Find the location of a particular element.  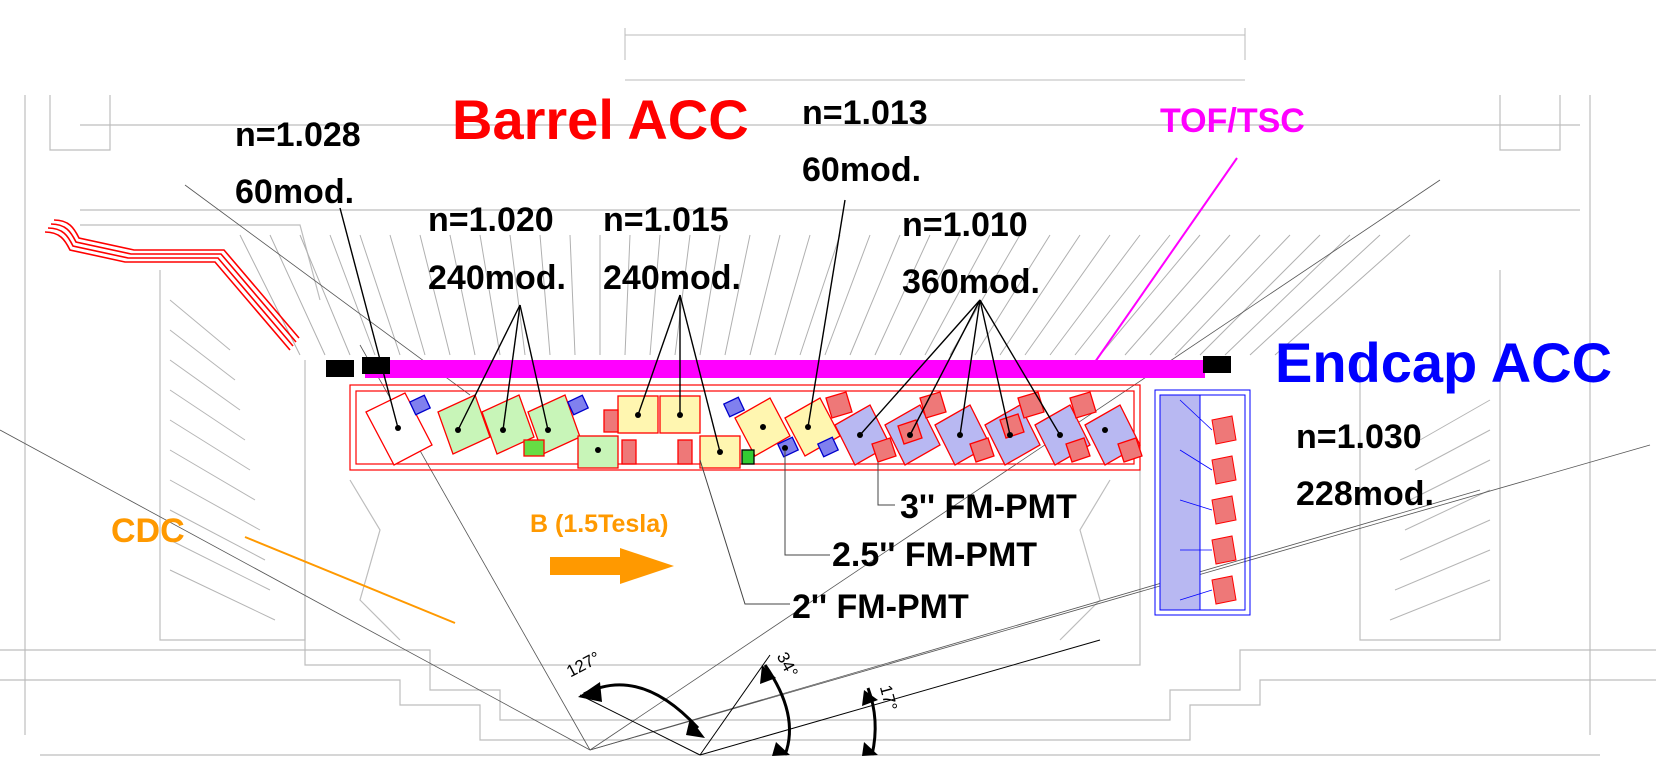

index-label-1013: n=1.013 is located at coordinates (865, 113).